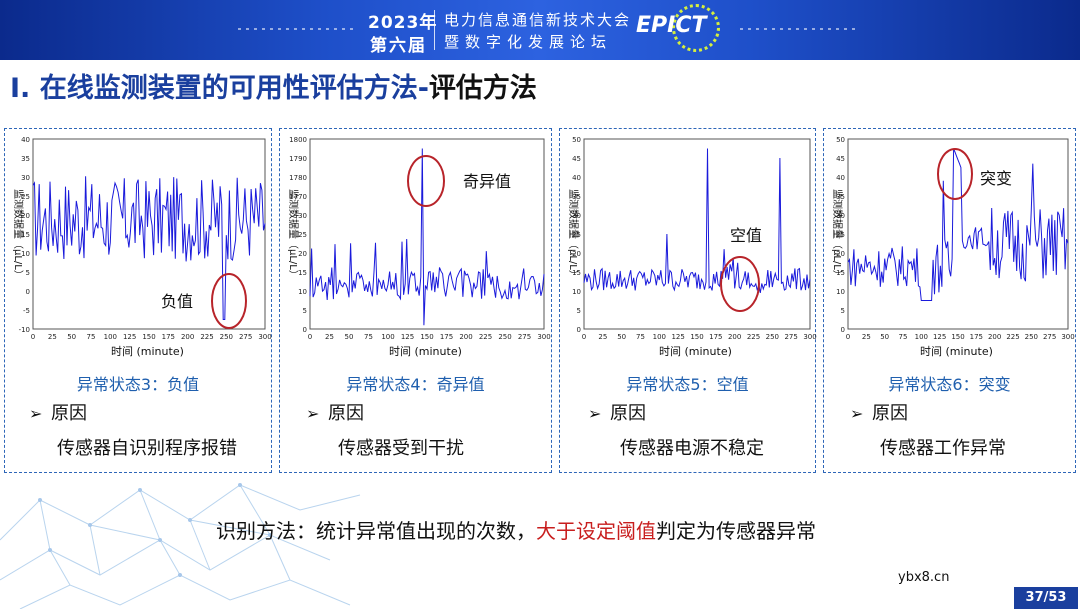 This screenshot has width=1080, height=609. I want to click on cause-text: 传感器受到干扰, so click(401, 448).